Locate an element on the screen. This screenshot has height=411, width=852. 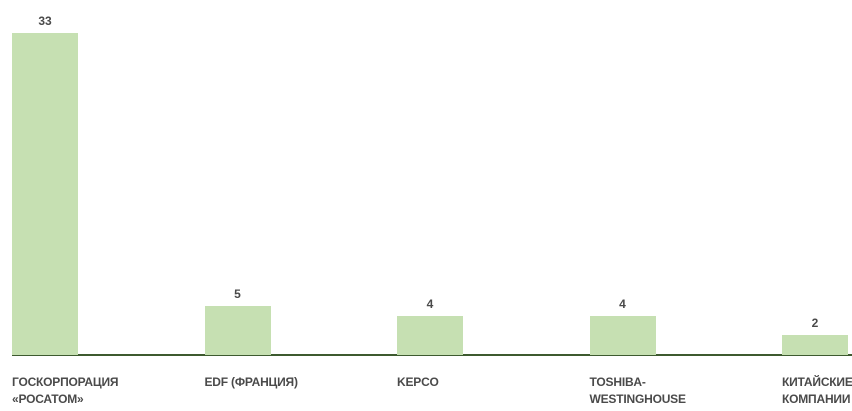
value-label: 2 is located at coordinates (815, 323).